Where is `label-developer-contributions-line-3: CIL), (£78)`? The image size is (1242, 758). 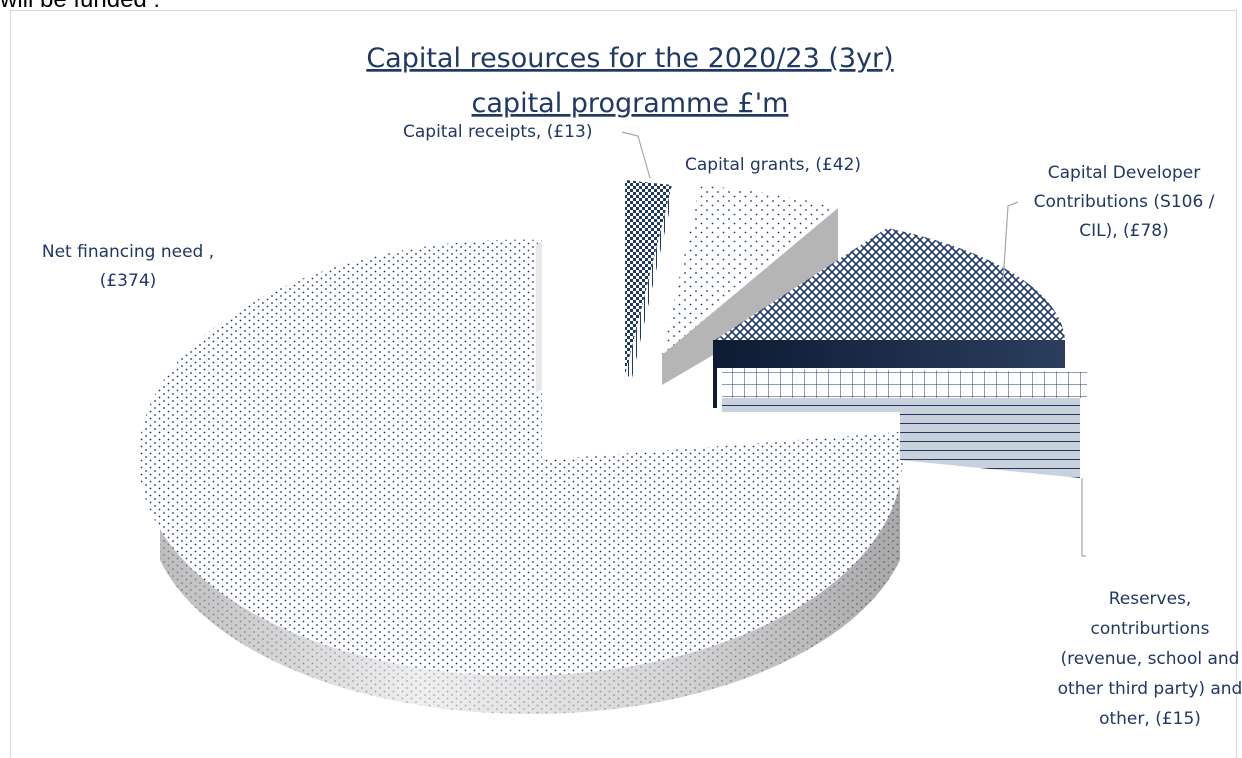
label-developer-contributions-line-3: CIL), (£78) is located at coordinates (1124, 231).